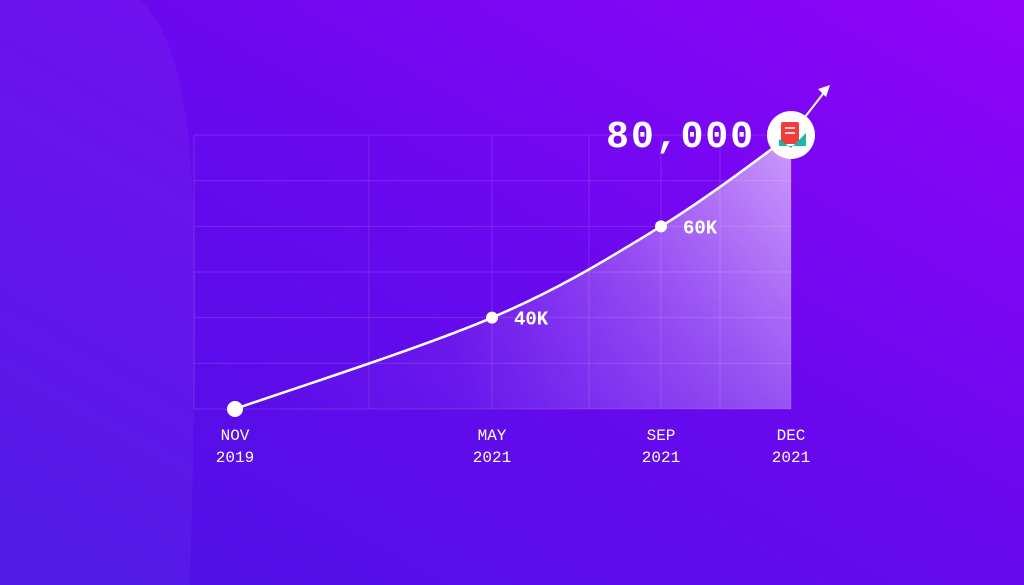  I want to click on arrow-head, so click(824, 91).